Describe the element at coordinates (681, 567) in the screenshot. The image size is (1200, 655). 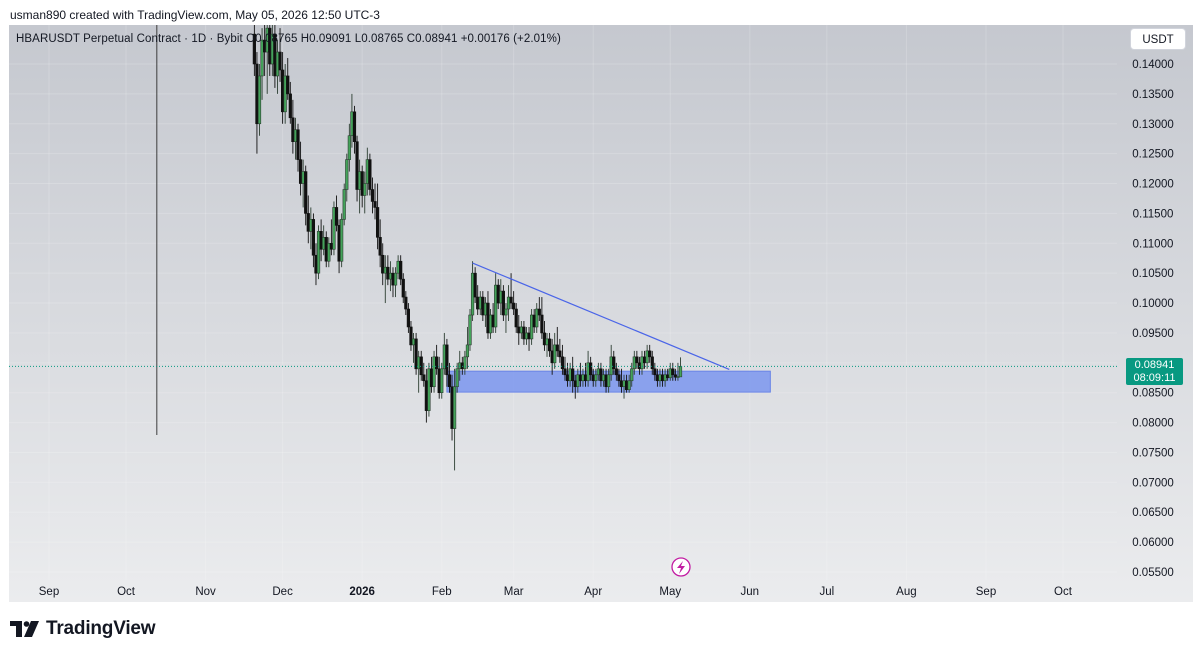
I see `flash-icon` at that location.